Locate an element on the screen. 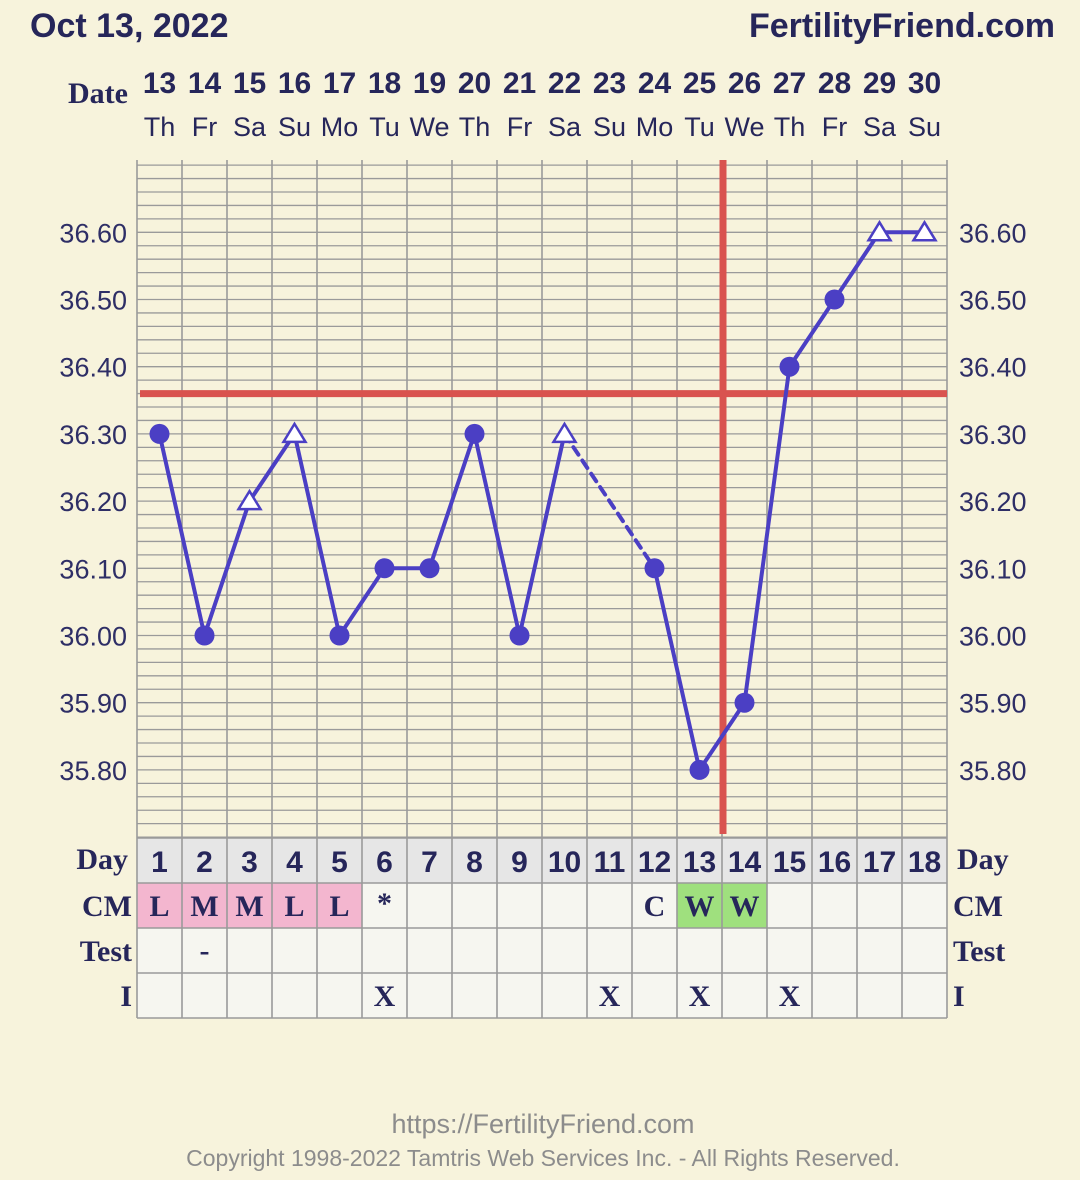 Image resolution: width=1080 pixels, height=1180 pixels. y-tick-right: 36.40 is located at coordinates (993, 368).